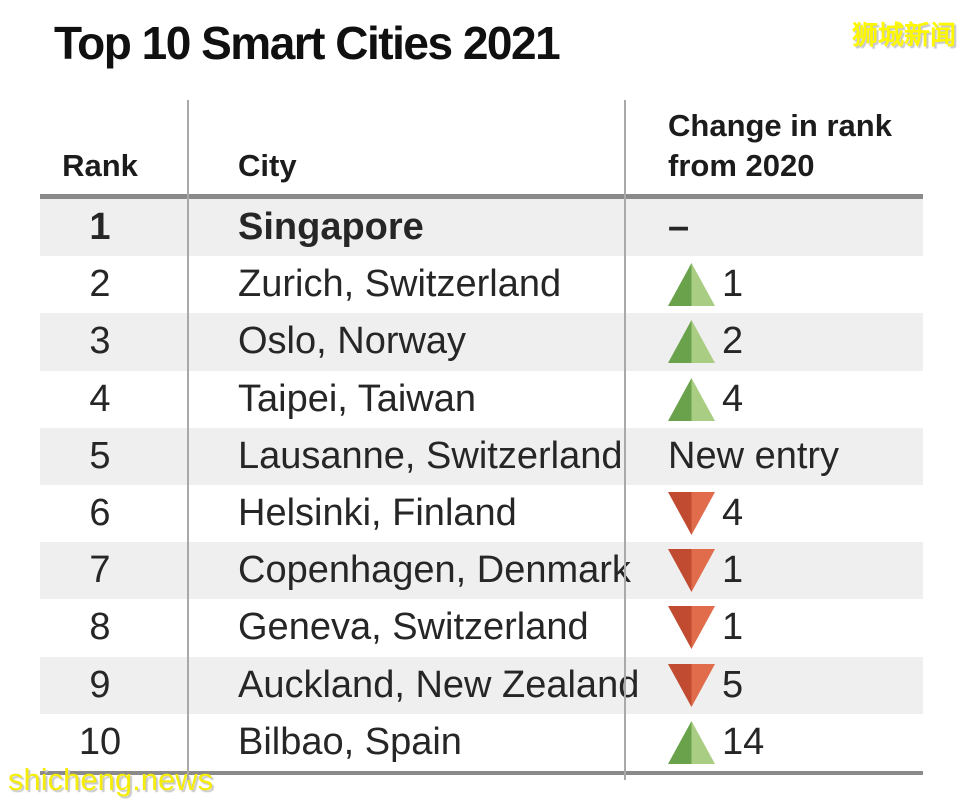 Image resolution: width=970 pixels, height=804 pixels. What do you see at coordinates (743, 741) in the screenshot?
I see `change-value: 14` at bounding box center [743, 741].